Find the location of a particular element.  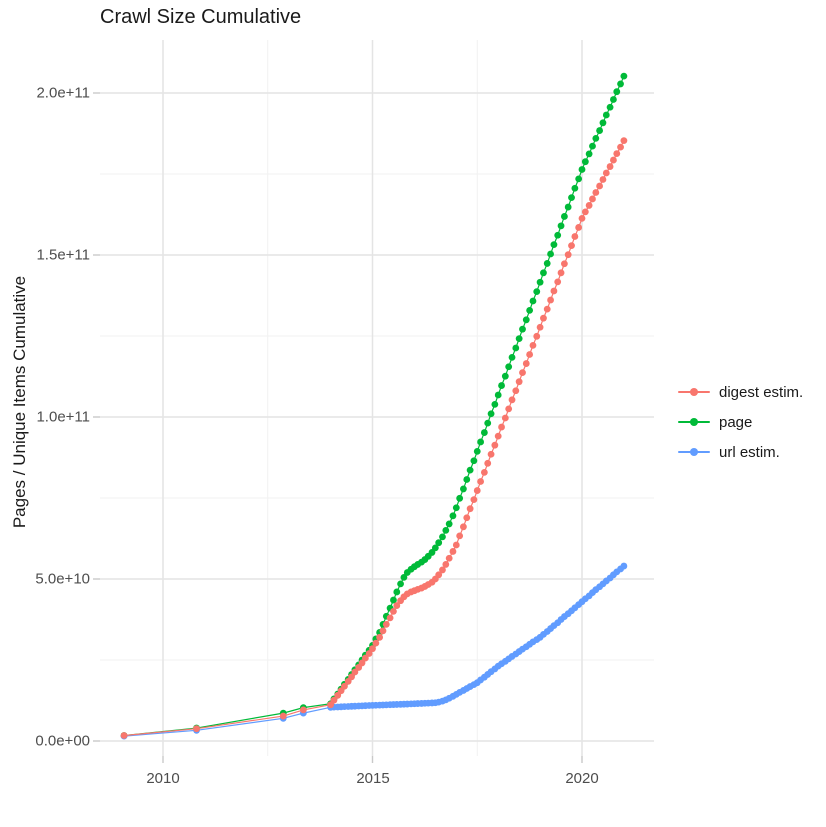

legend-item-digest-estim: digest estim. is located at coordinates (740, 392).